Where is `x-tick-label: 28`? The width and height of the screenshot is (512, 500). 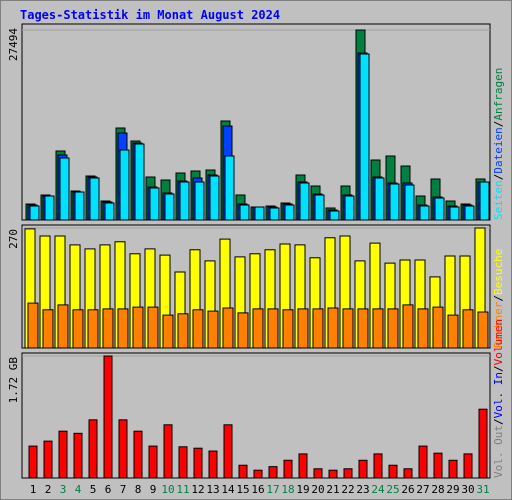
x-tick-label: 28 is located at coordinates (437, 489).